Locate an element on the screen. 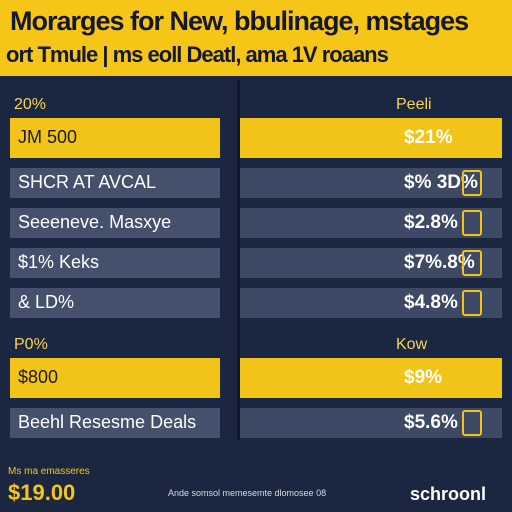 The image size is (512, 512). row-label: & LD% is located at coordinates (46, 302).